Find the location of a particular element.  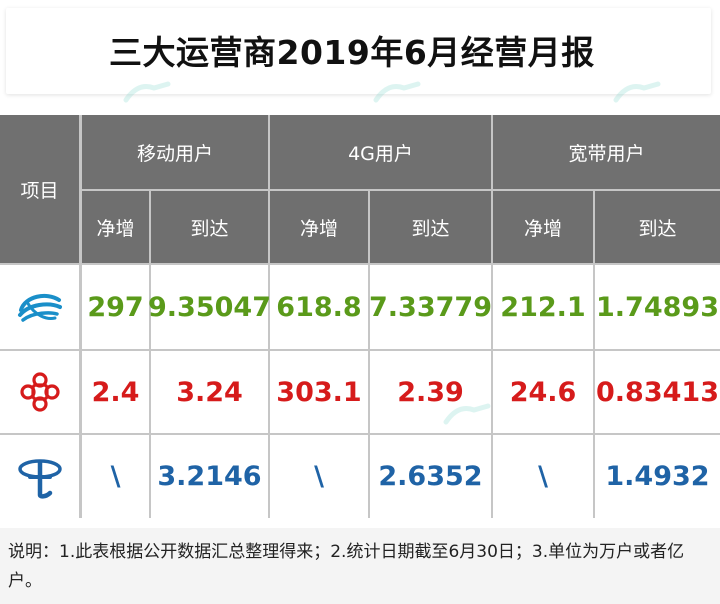

mobile-total-header: 到达 is located at coordinates (209, 227).